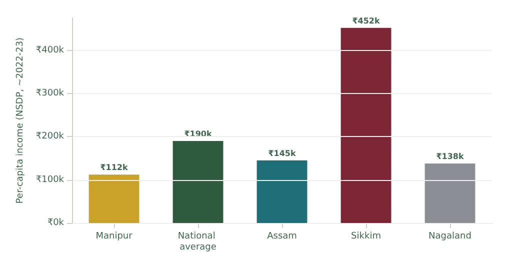 Image resolution: width=508 pixels, height=268 pixels. What do you see at coordinates (282, 237) in the screenshot?
I see `x-tick-label: Assam` at bounding box center [282, 237].